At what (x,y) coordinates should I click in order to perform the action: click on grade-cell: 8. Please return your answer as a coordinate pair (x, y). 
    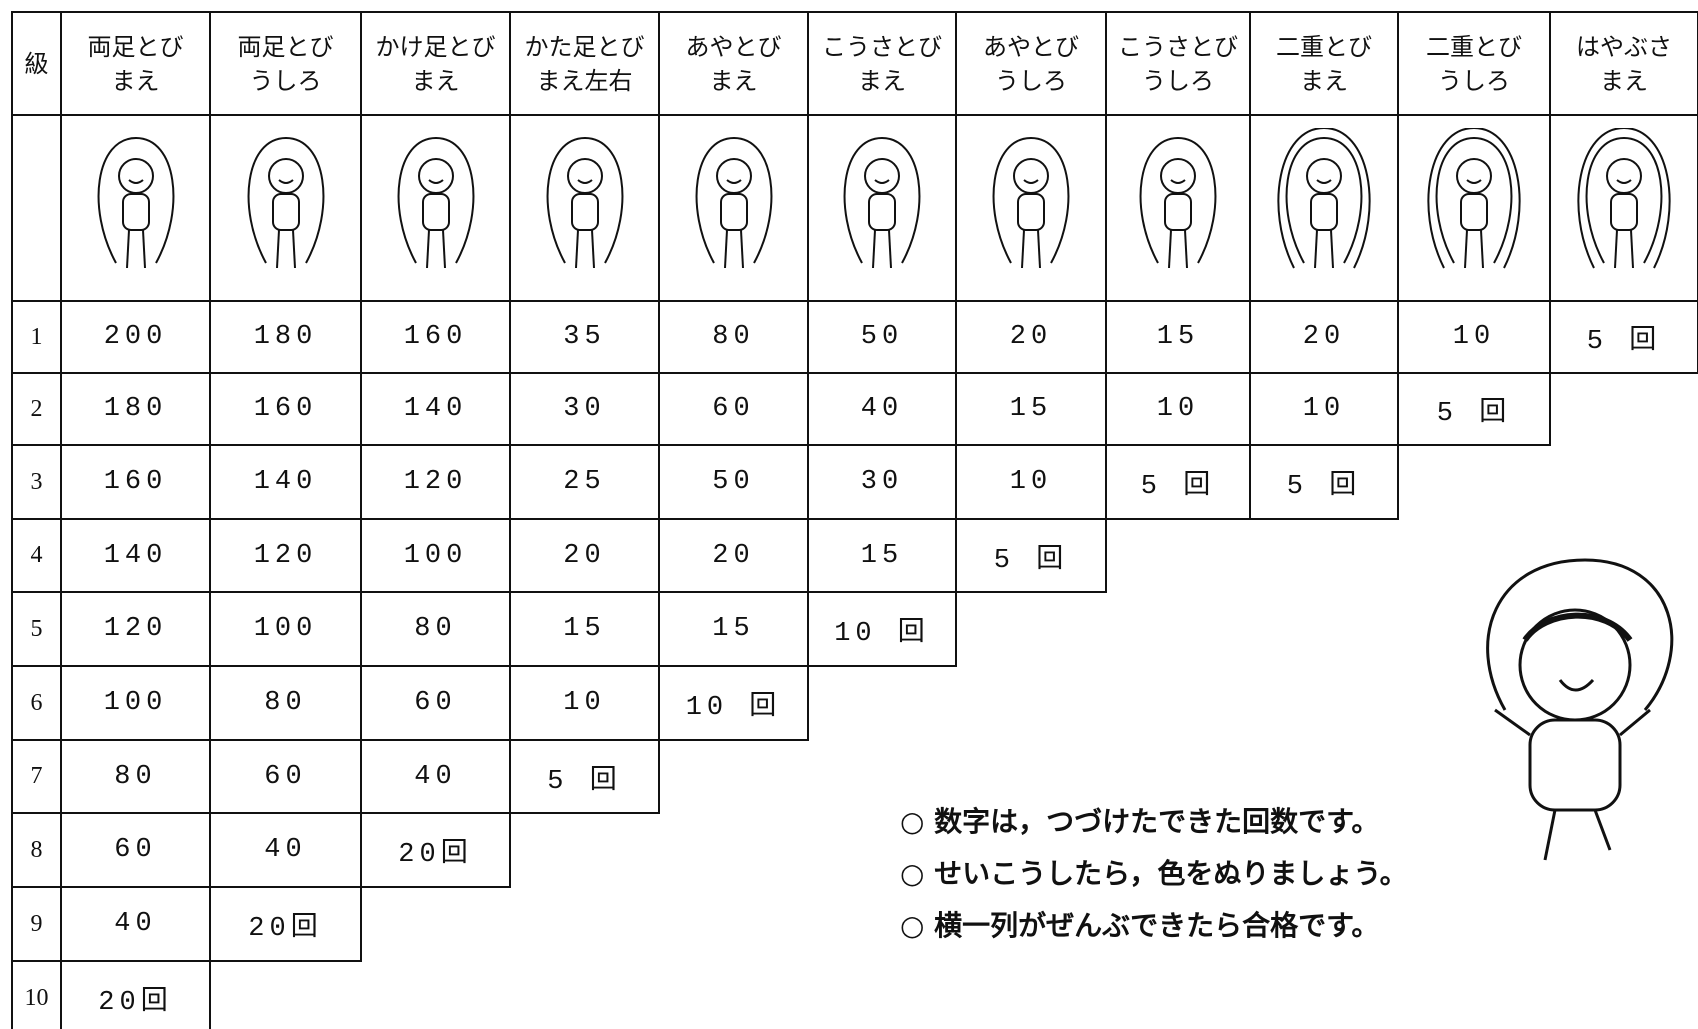
    Looking at the image, I should click on (36, 850).